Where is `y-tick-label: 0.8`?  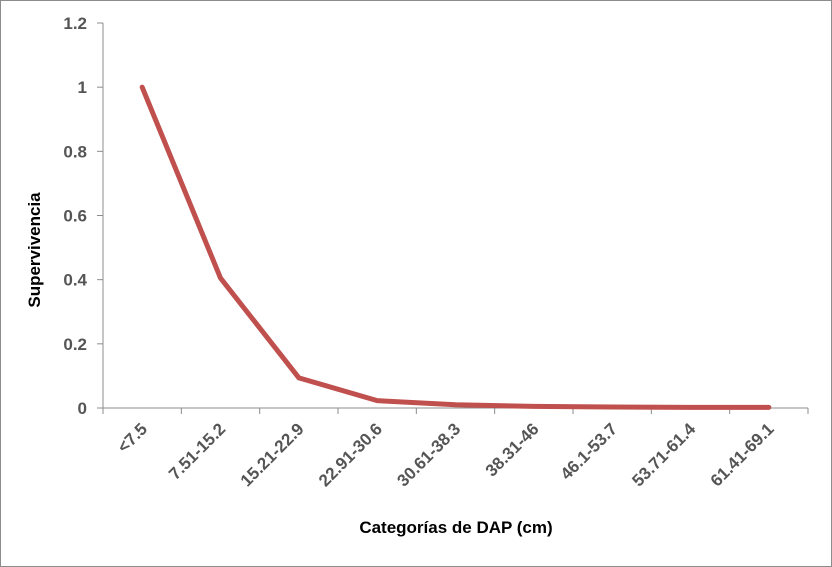 y-tick-label: 0.8 is located at coordinates (75, 151).